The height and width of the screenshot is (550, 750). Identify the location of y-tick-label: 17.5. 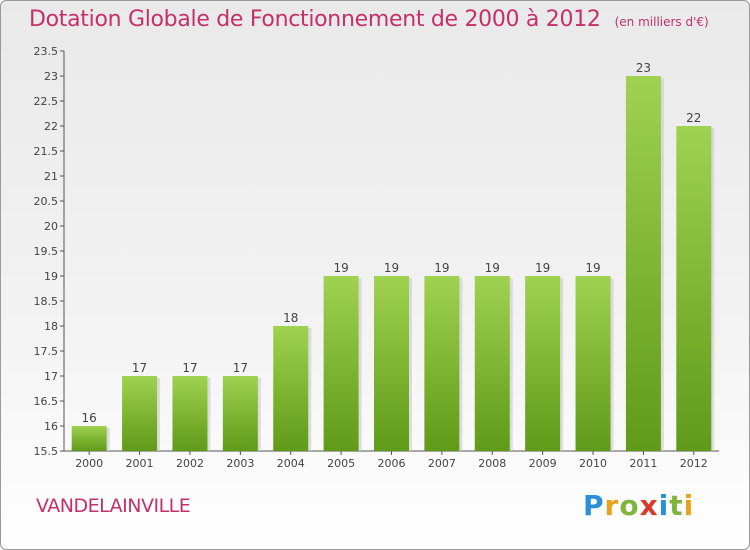
(46, 351).